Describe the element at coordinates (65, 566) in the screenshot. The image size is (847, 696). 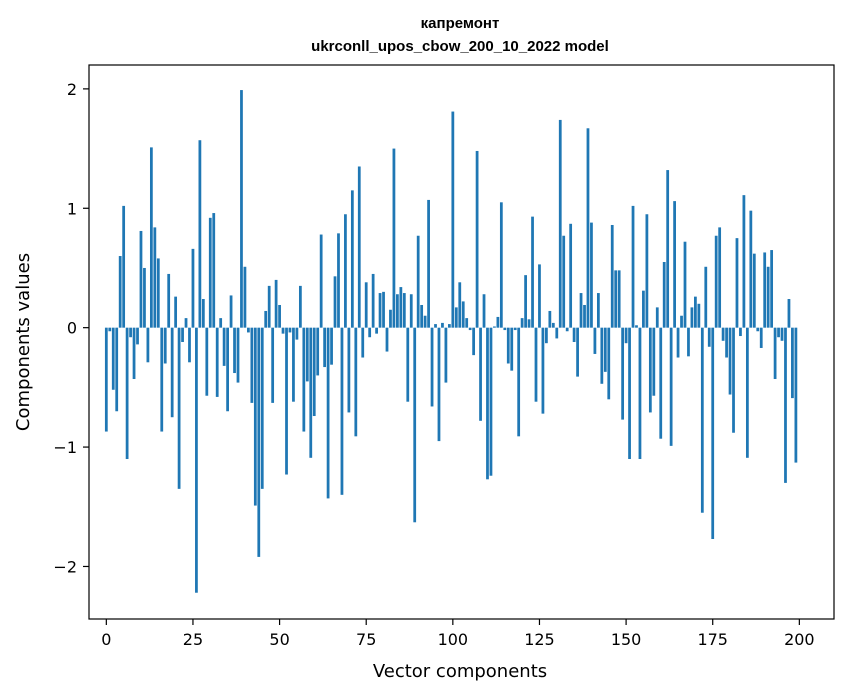
I see `y-tick-label--2: −2` at that location.